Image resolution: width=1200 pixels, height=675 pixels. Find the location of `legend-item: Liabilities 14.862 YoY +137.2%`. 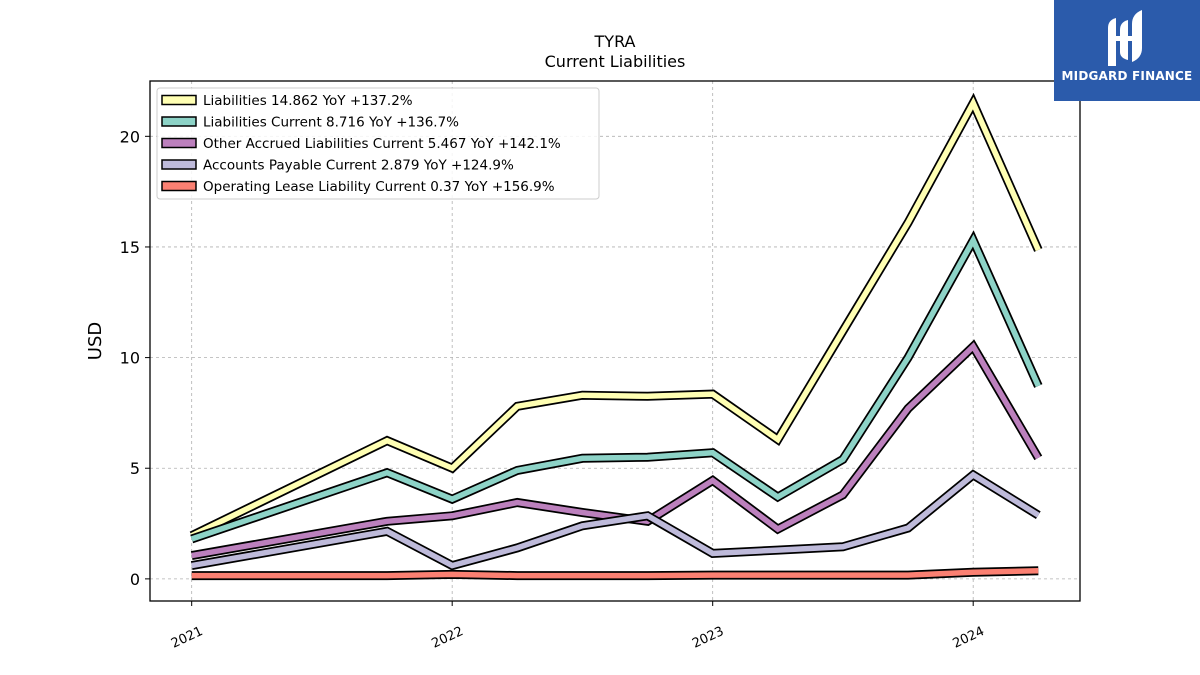

legend-item: Liabilities 14.862 YoY +137.2% is located at coordinates (287, 101).